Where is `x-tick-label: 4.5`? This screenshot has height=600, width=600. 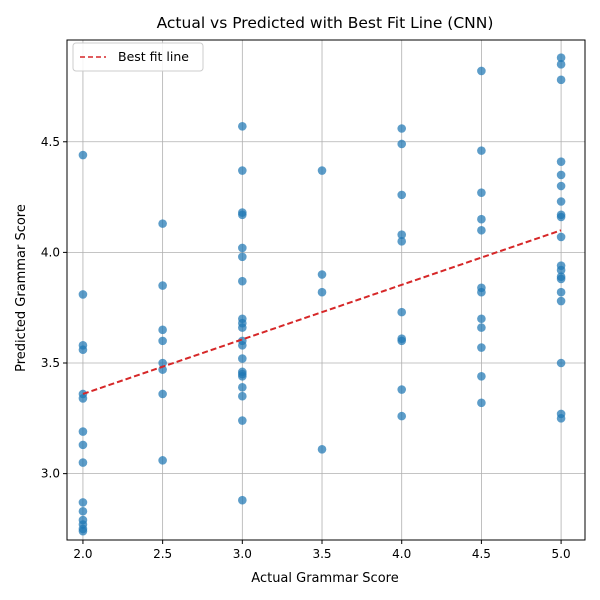 x-tick-label: 4.5 is located at coordinates (481, 554).